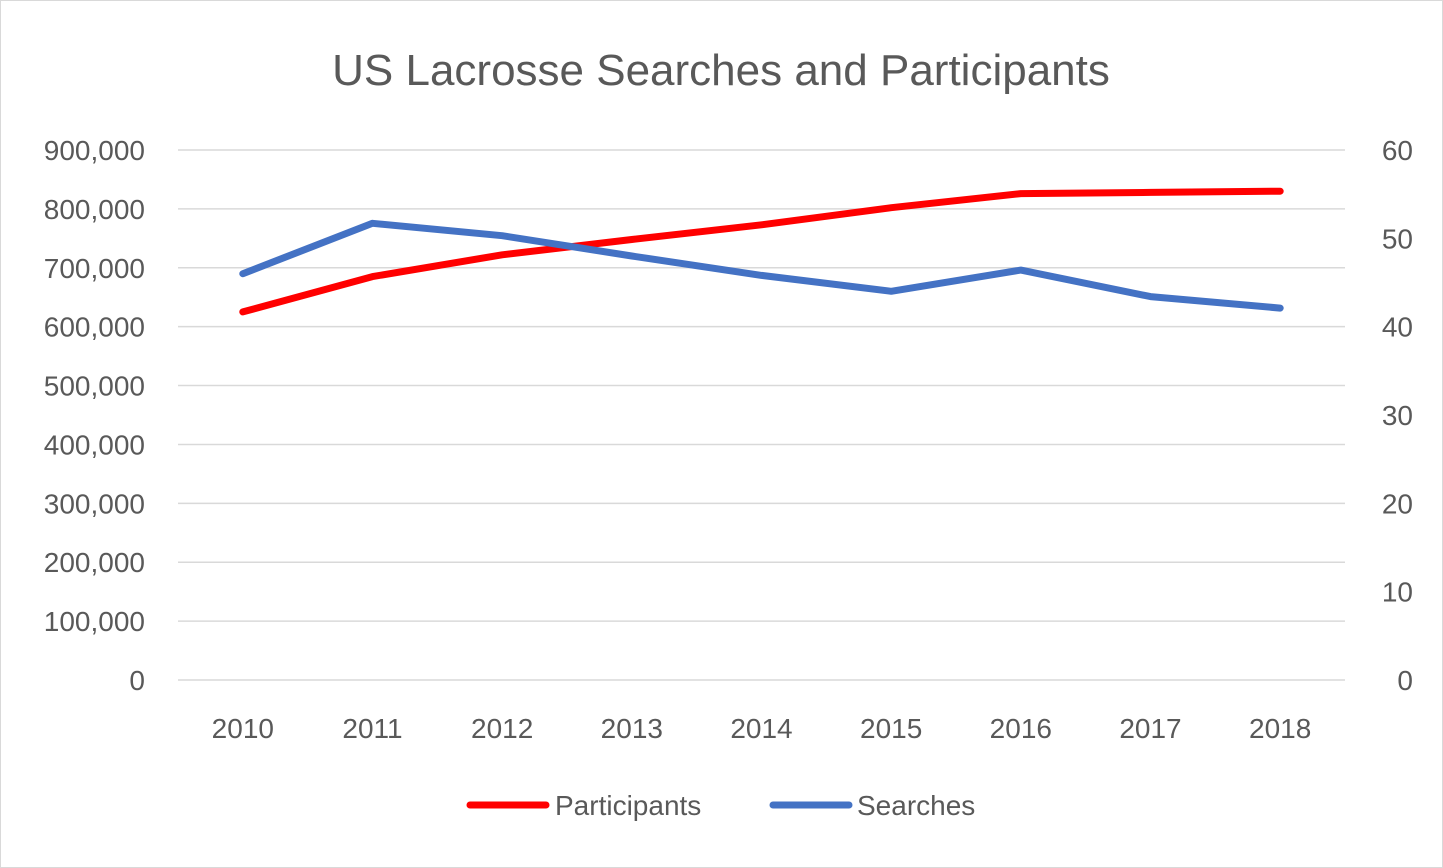 This screenshot has width=1443, height=868. What do you see at coordinates (372, 728) in the screenshot?
I see `x-tick-label: 2011` at bounding box center [372, 728].